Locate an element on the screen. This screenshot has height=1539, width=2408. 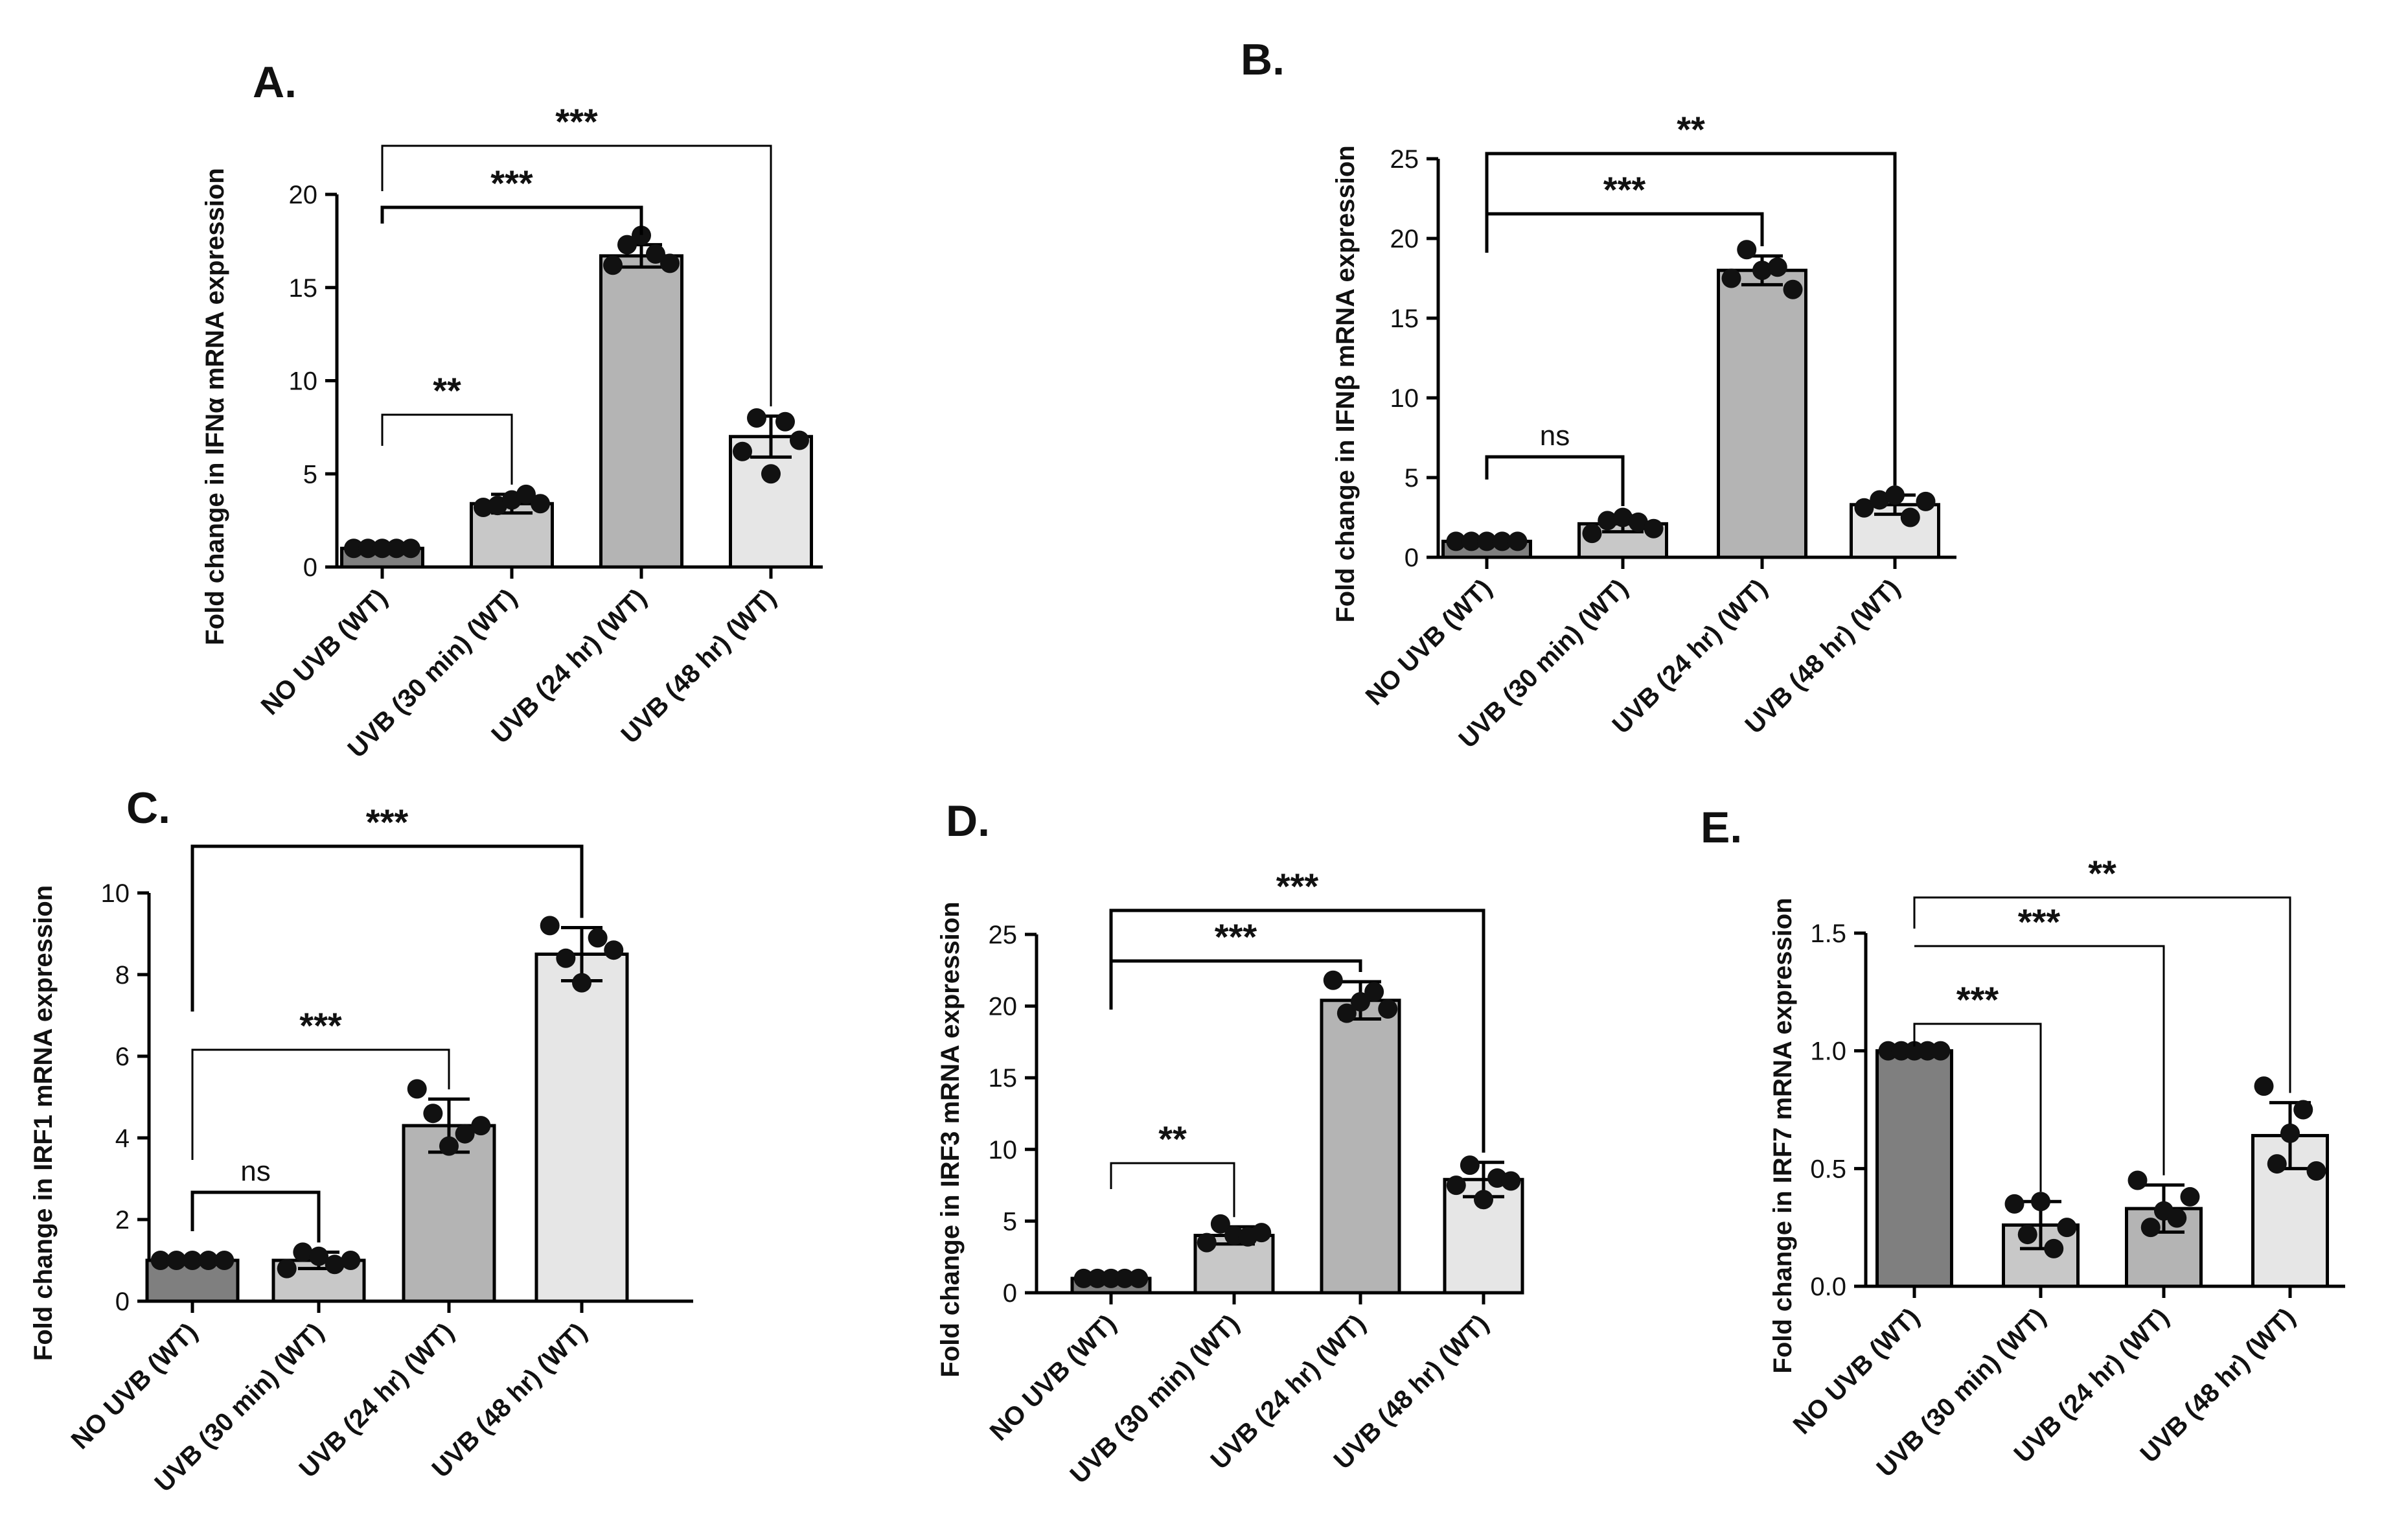
y-tick-label: 5 is located at coordinates (1412, 478).